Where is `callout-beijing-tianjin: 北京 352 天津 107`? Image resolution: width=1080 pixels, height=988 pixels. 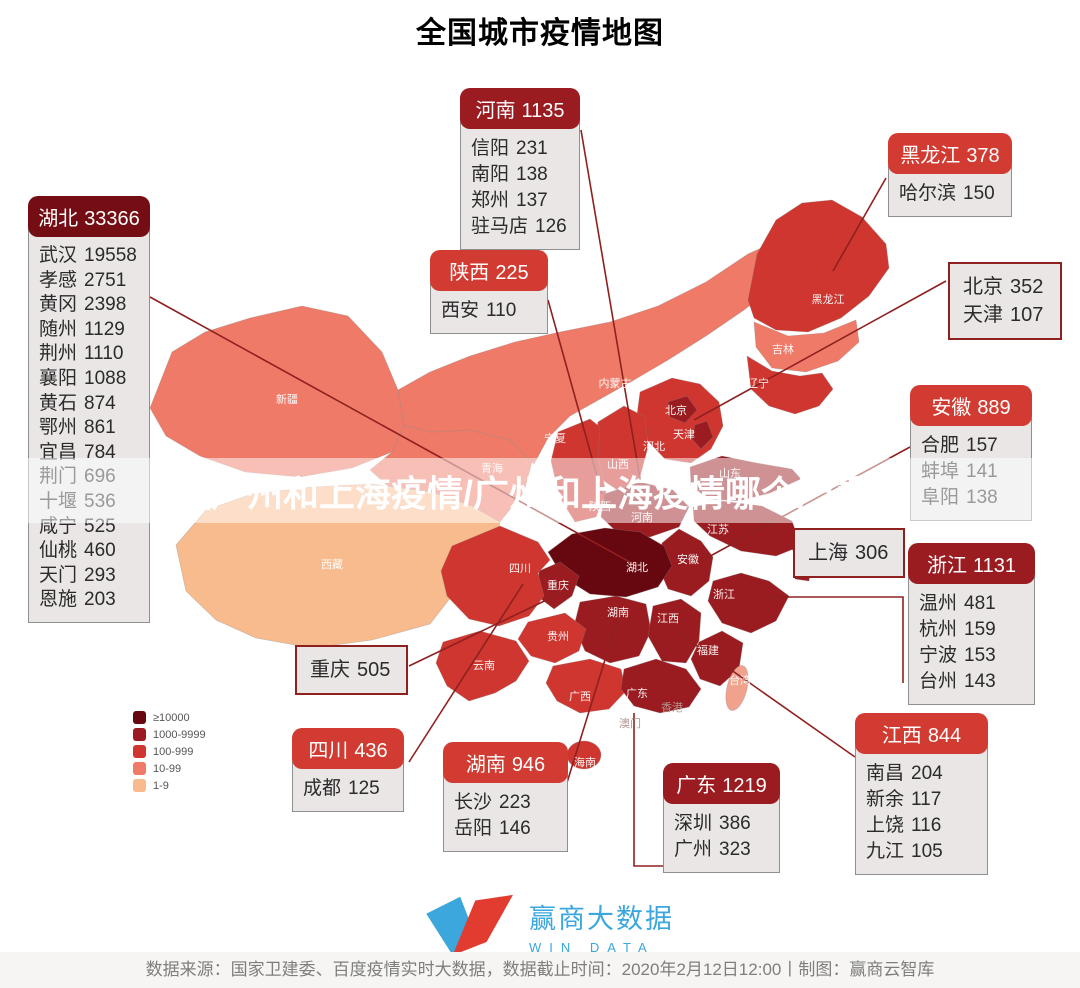
callout-beijing-tianjin: 北京 352 天津 107 is located at coordinates (1005, 301).